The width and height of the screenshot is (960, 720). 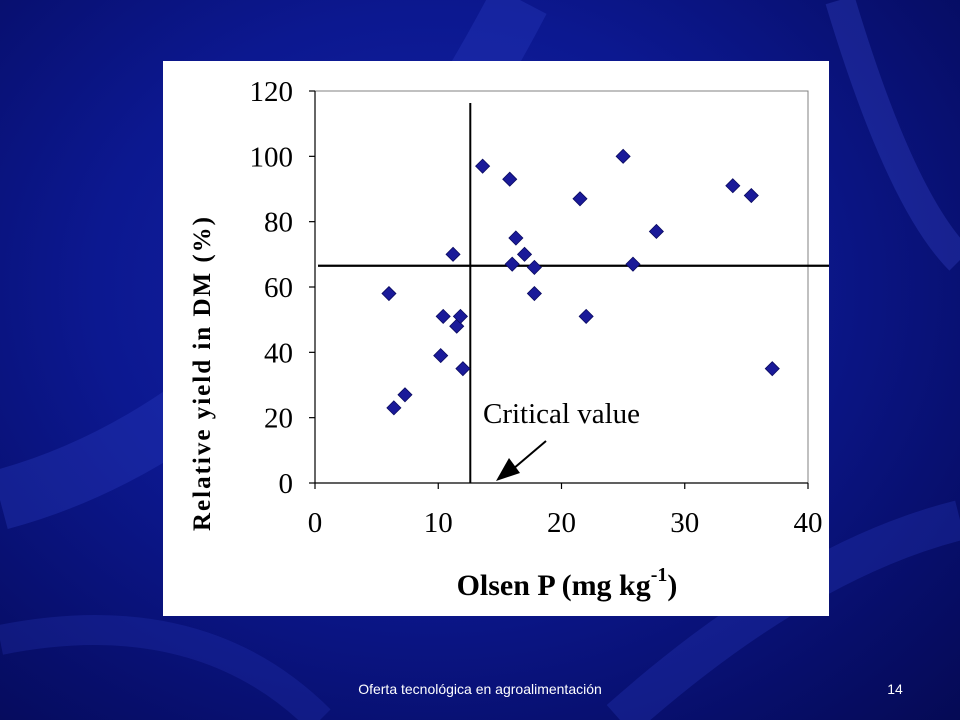 I want to click on x-axis-label-main: Olsen P (mg kg, so click(x=554, y=585).